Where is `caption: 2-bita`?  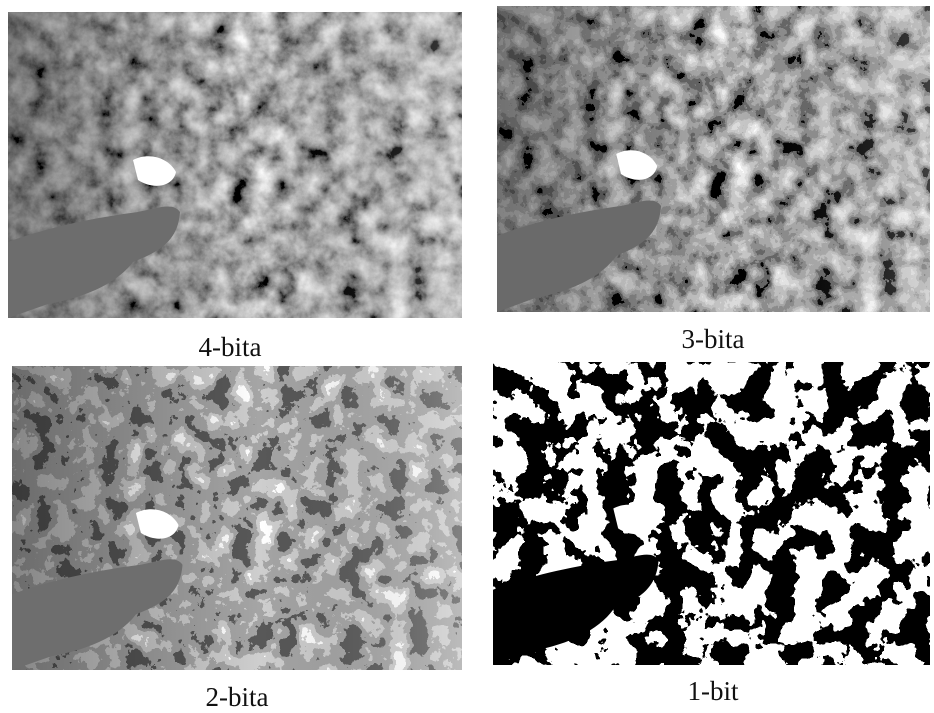 caption: 2-bita is located at coordinates (237, 697).